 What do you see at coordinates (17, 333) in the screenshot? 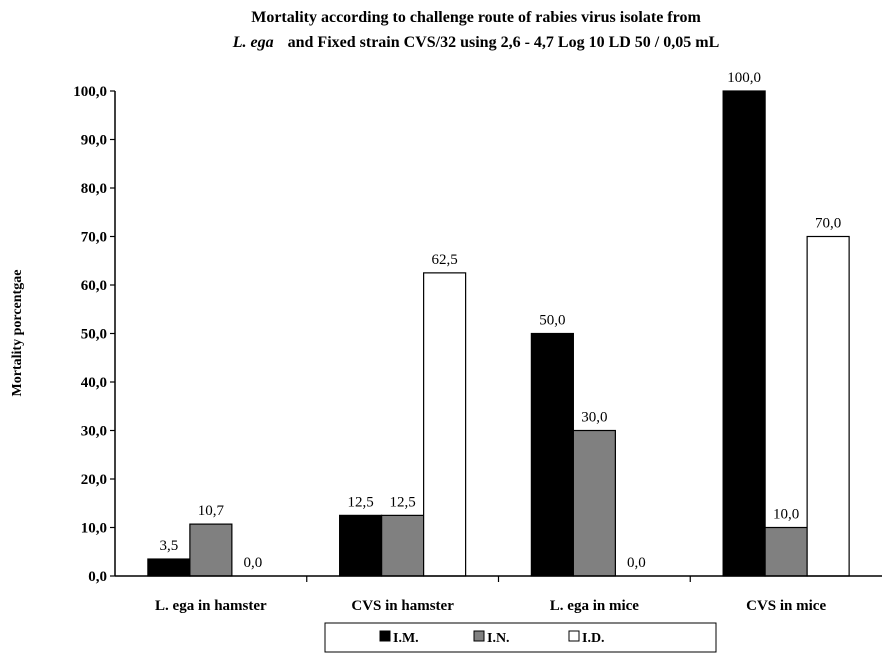
I see `y-axis-label: Mortality porcentgae` at bounding box center [17, 333].